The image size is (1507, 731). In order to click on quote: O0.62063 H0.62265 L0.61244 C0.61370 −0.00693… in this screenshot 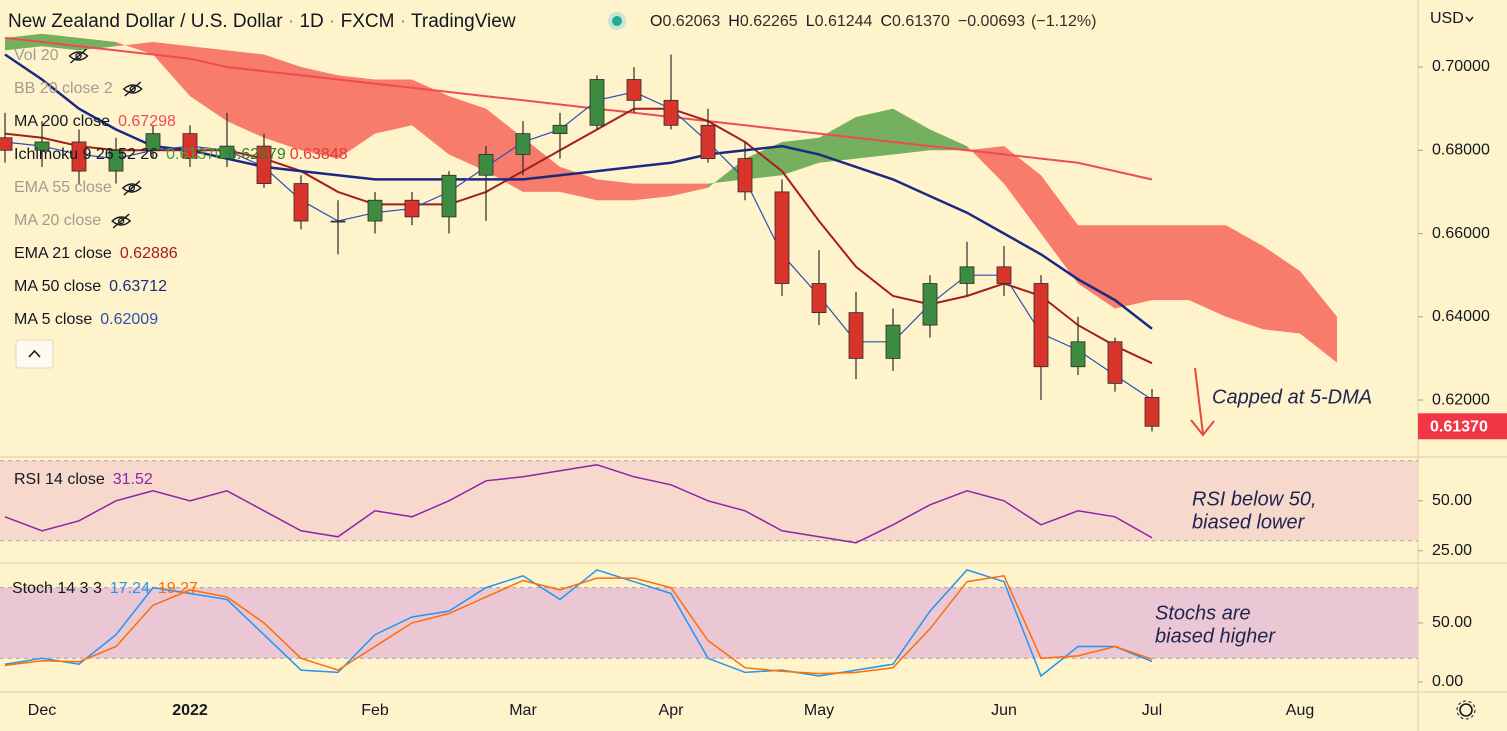, I will do `click(873, 21)`.